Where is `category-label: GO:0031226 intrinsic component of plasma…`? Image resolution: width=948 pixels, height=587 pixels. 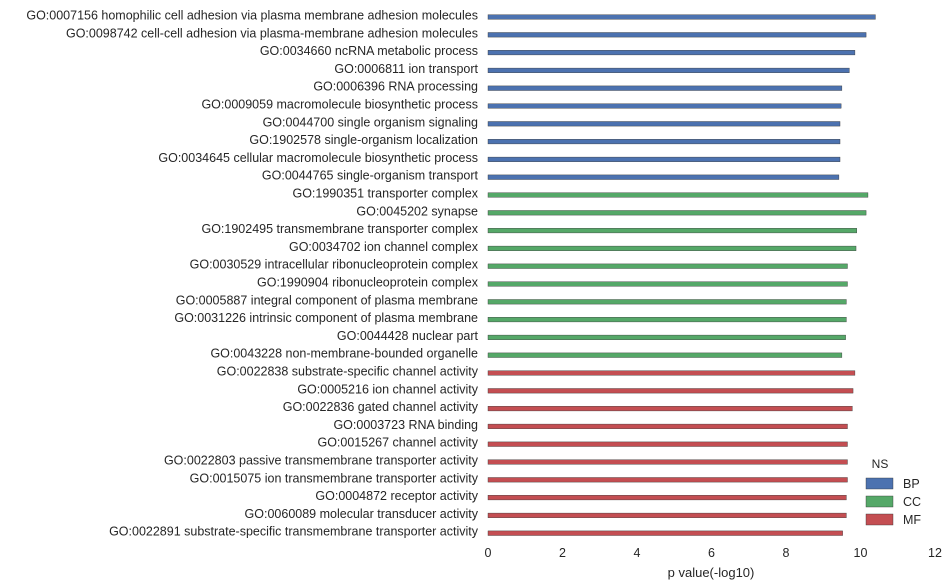 category-label: GO:0031226 intrinsic component of plasma… is located at coordinates (326, 318).